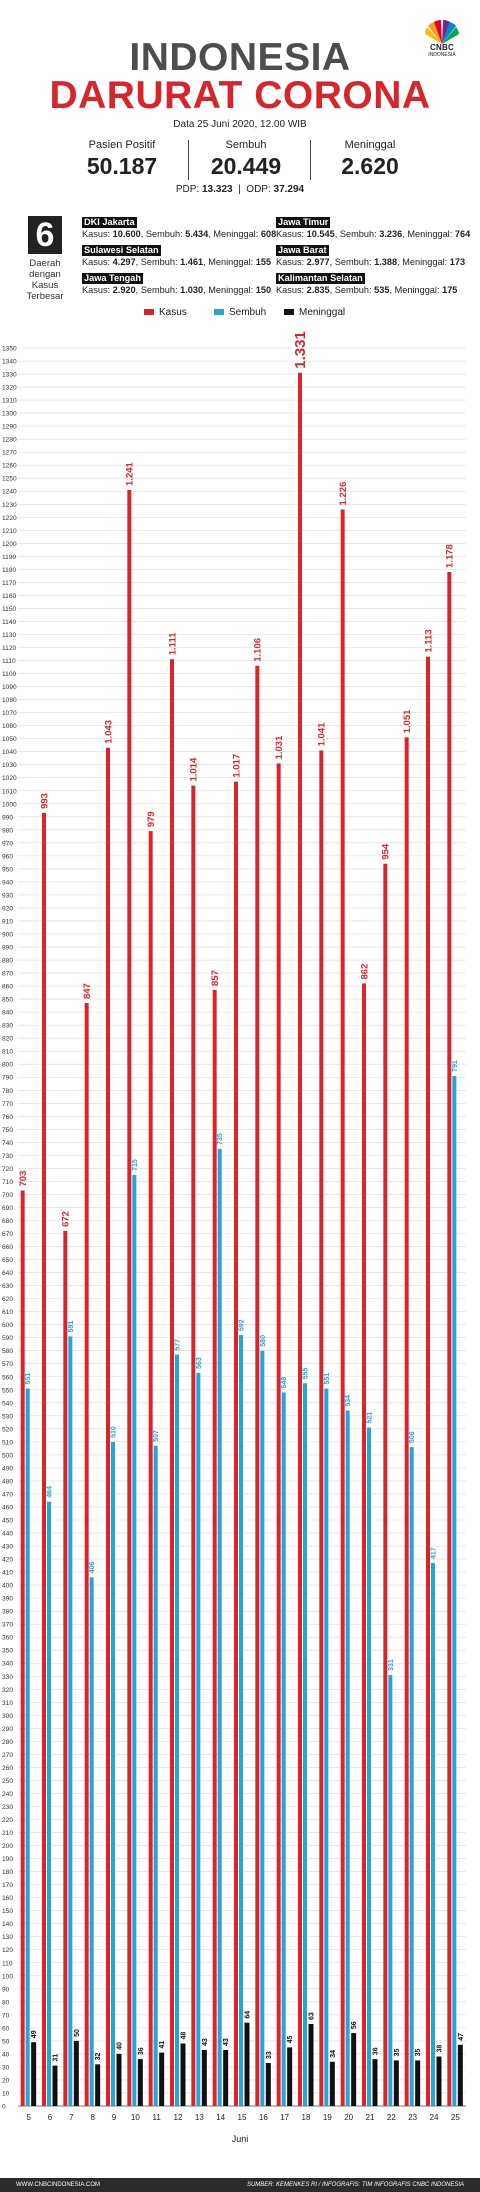 The width and height of the screenshot is (480, 2192). I want to click on data-label-kasus: 1.017, so click(236, 766).